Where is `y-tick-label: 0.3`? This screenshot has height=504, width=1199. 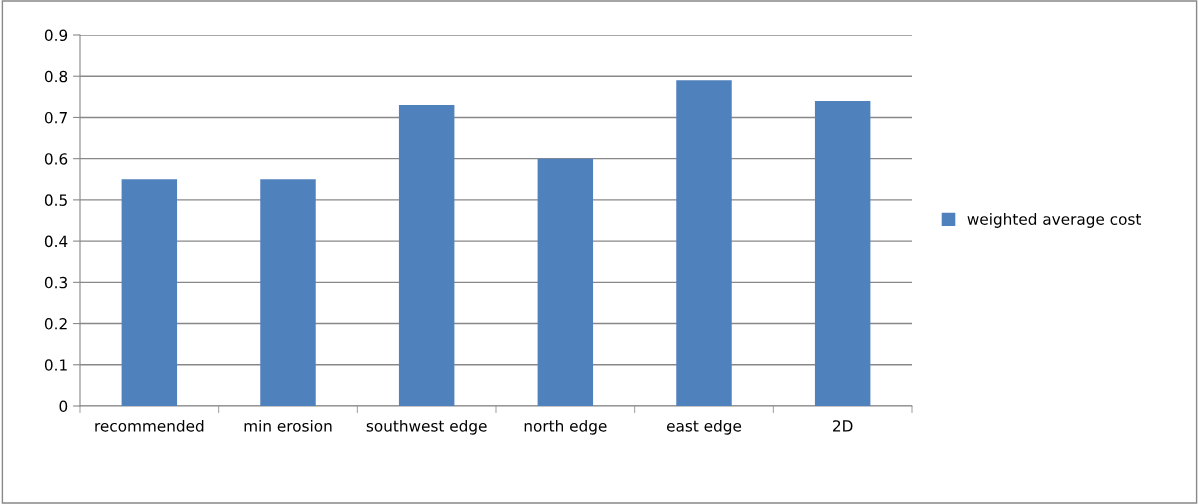
y-tick-label: 0.3 is located at coordinates (55, 282).